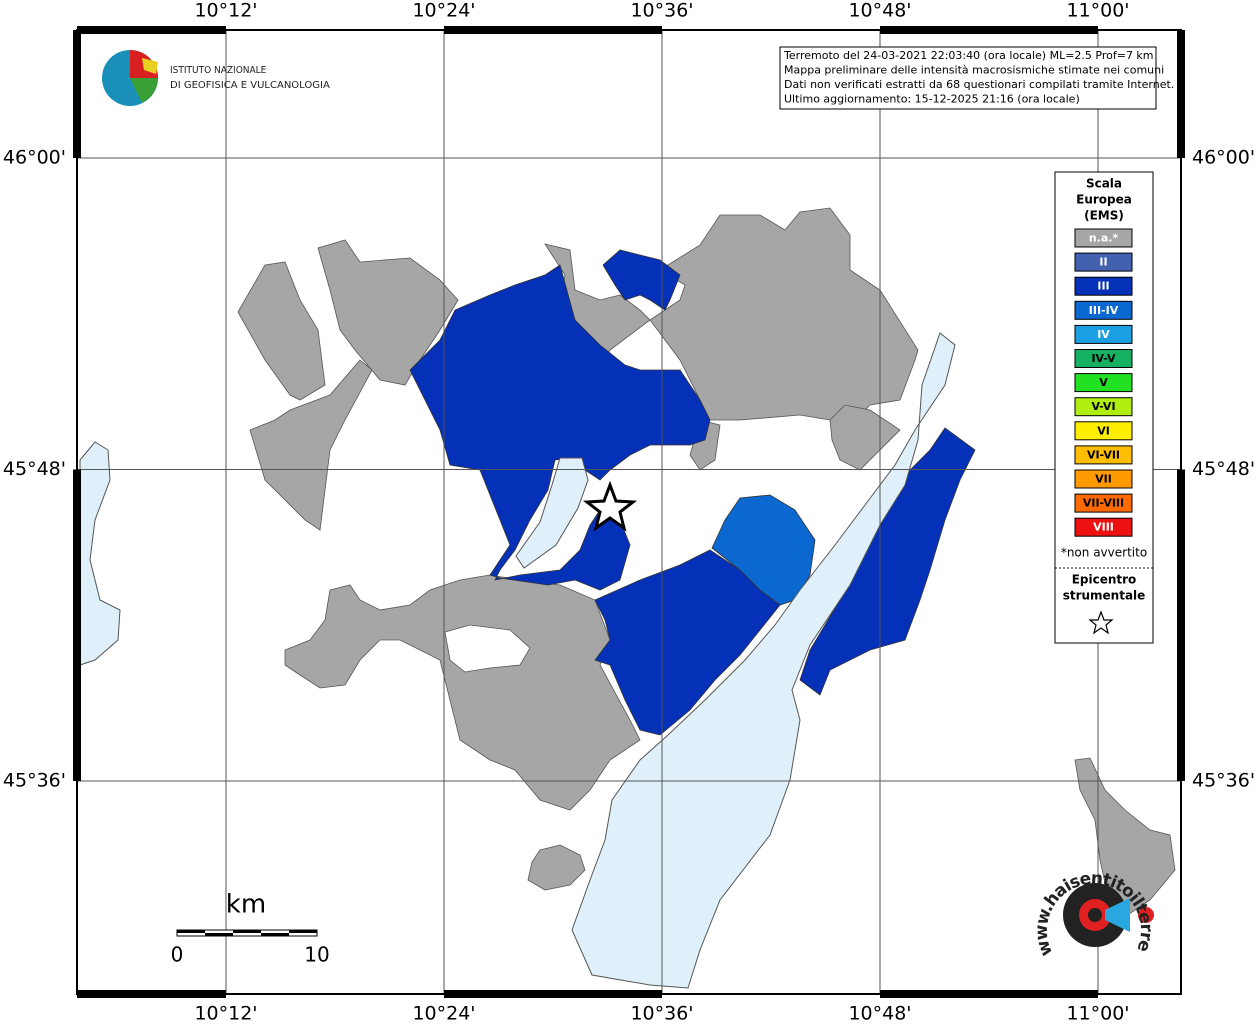 This screenshot has height=1028, width=1256. I want to click on legend-label: VII-VIII, so click(1103, 503).